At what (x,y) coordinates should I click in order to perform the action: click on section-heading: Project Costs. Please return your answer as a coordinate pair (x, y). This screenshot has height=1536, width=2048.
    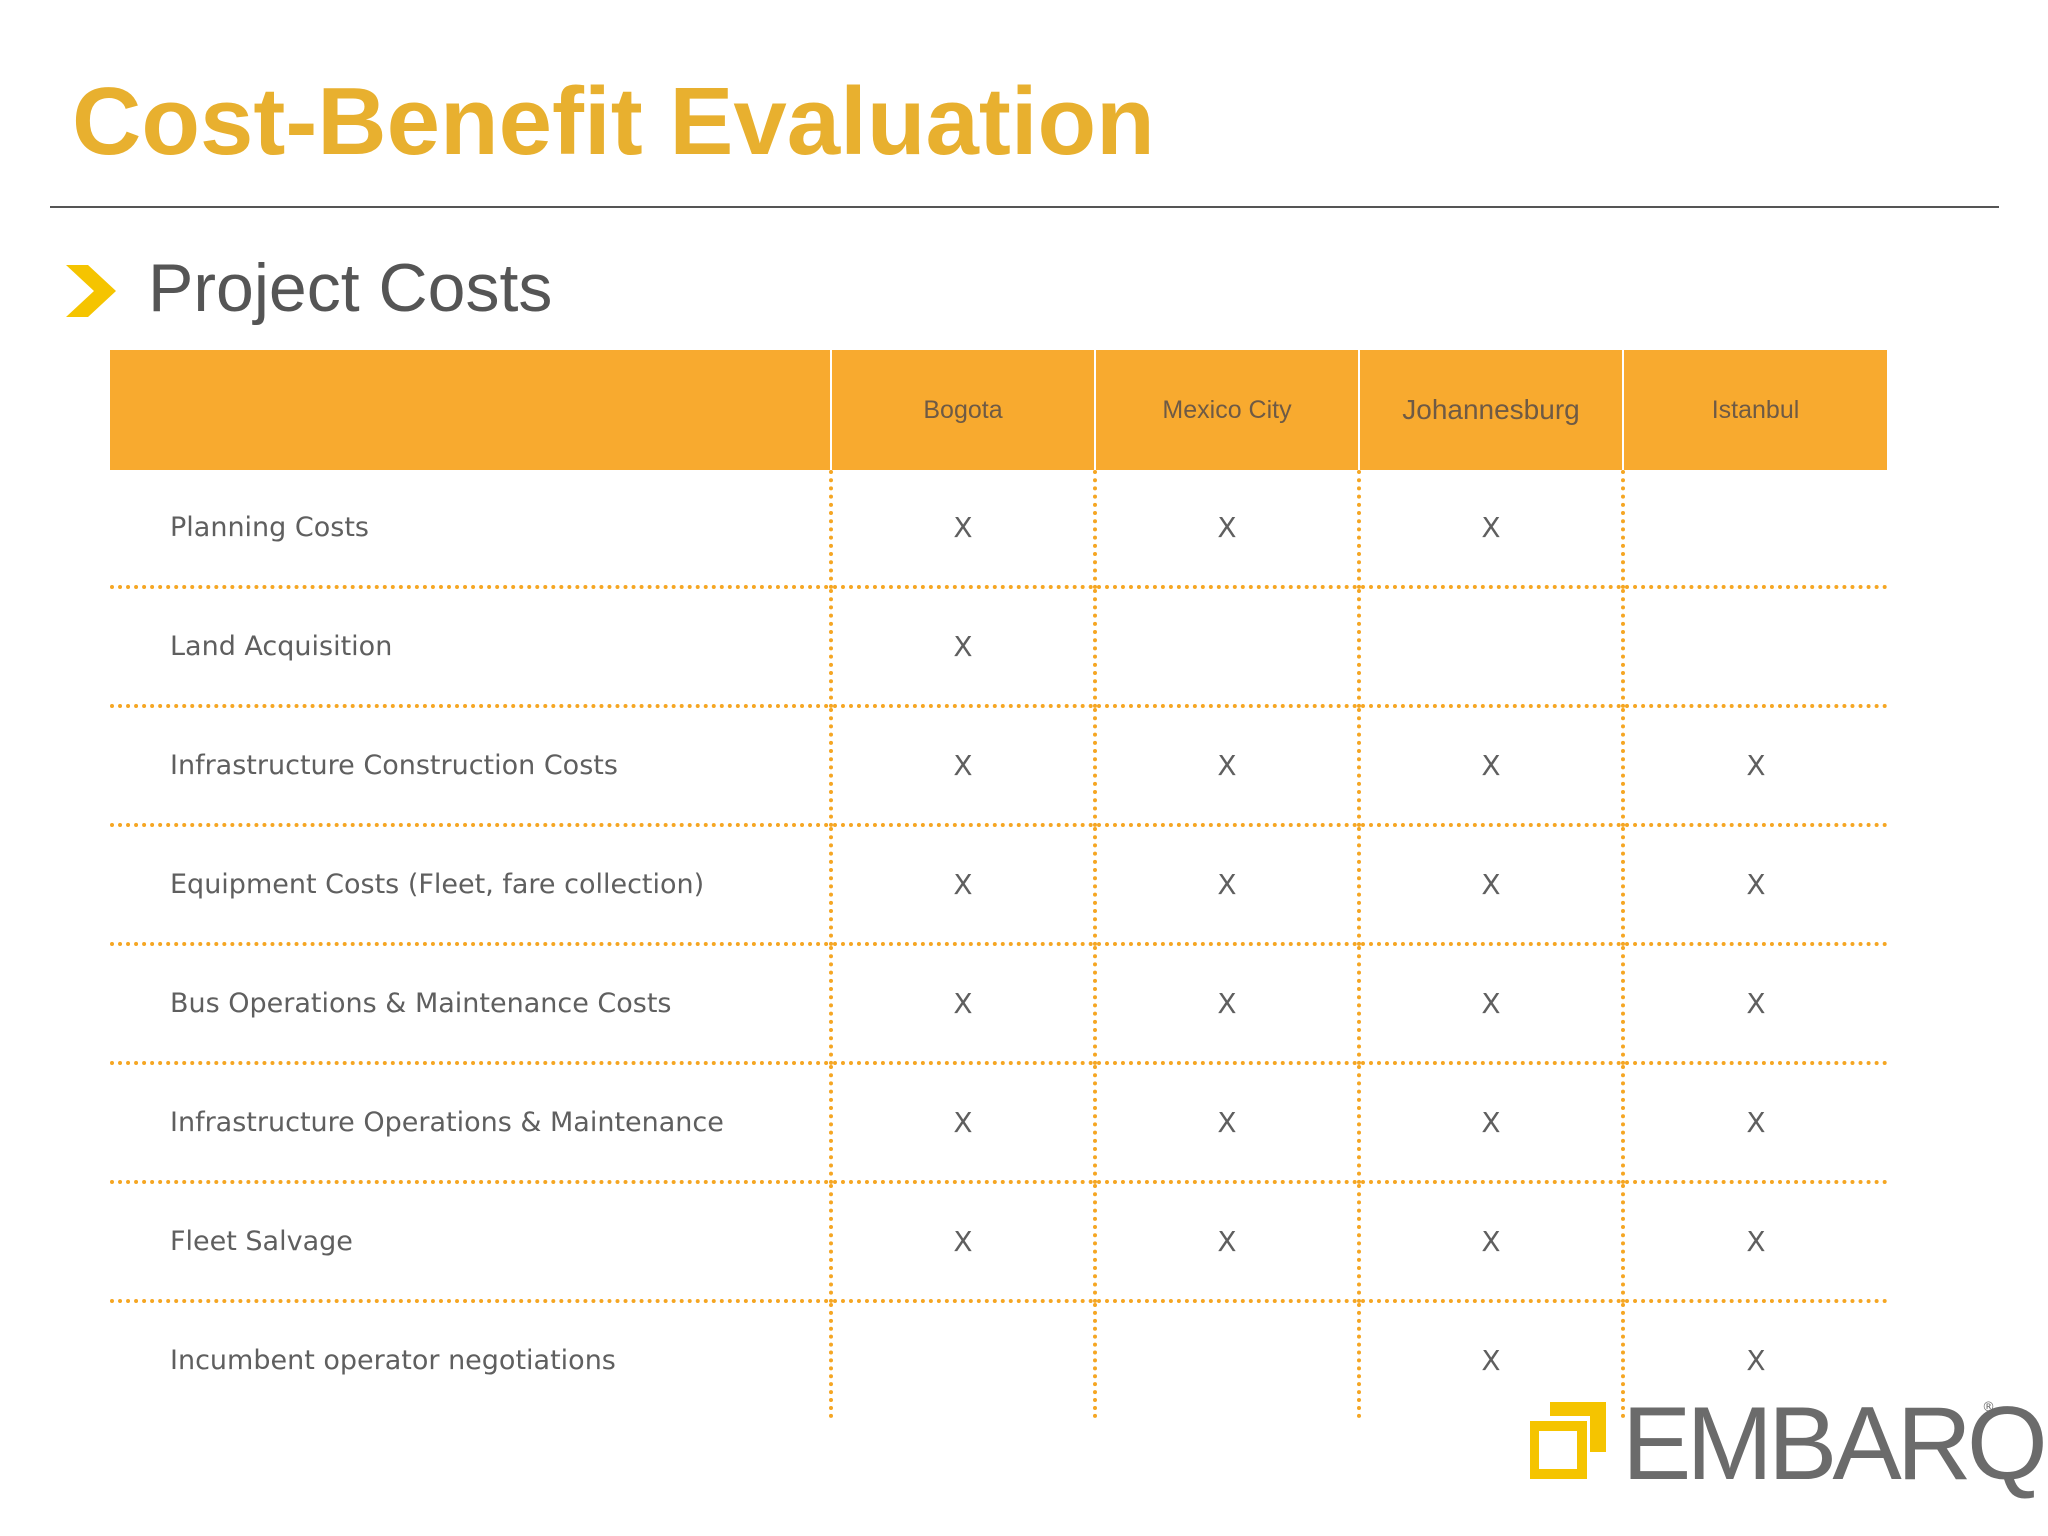
    Looking at the image, I should click on (350, 288).